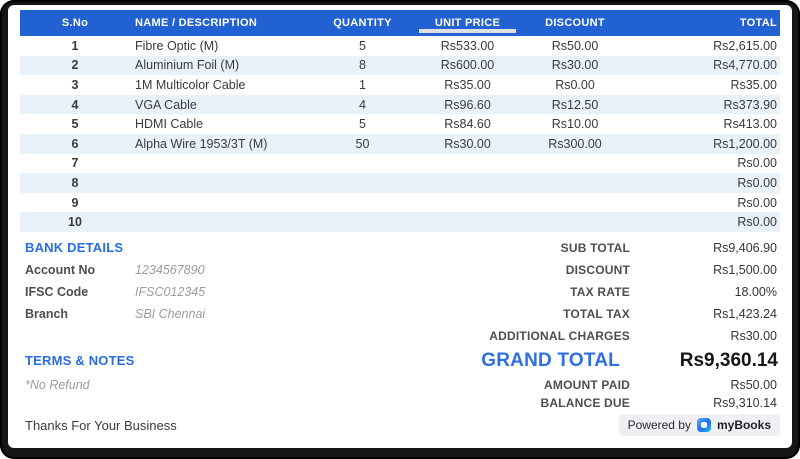 Image resolution: width=800 pixels, height=459 pixels. I want to click on terms-notes-heading: TERMS & NOTES, so click(80, 361).